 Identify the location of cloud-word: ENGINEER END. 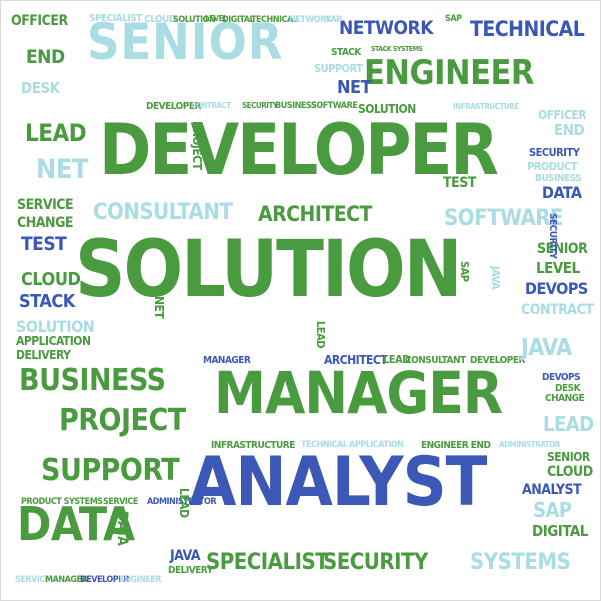
(456, 445).